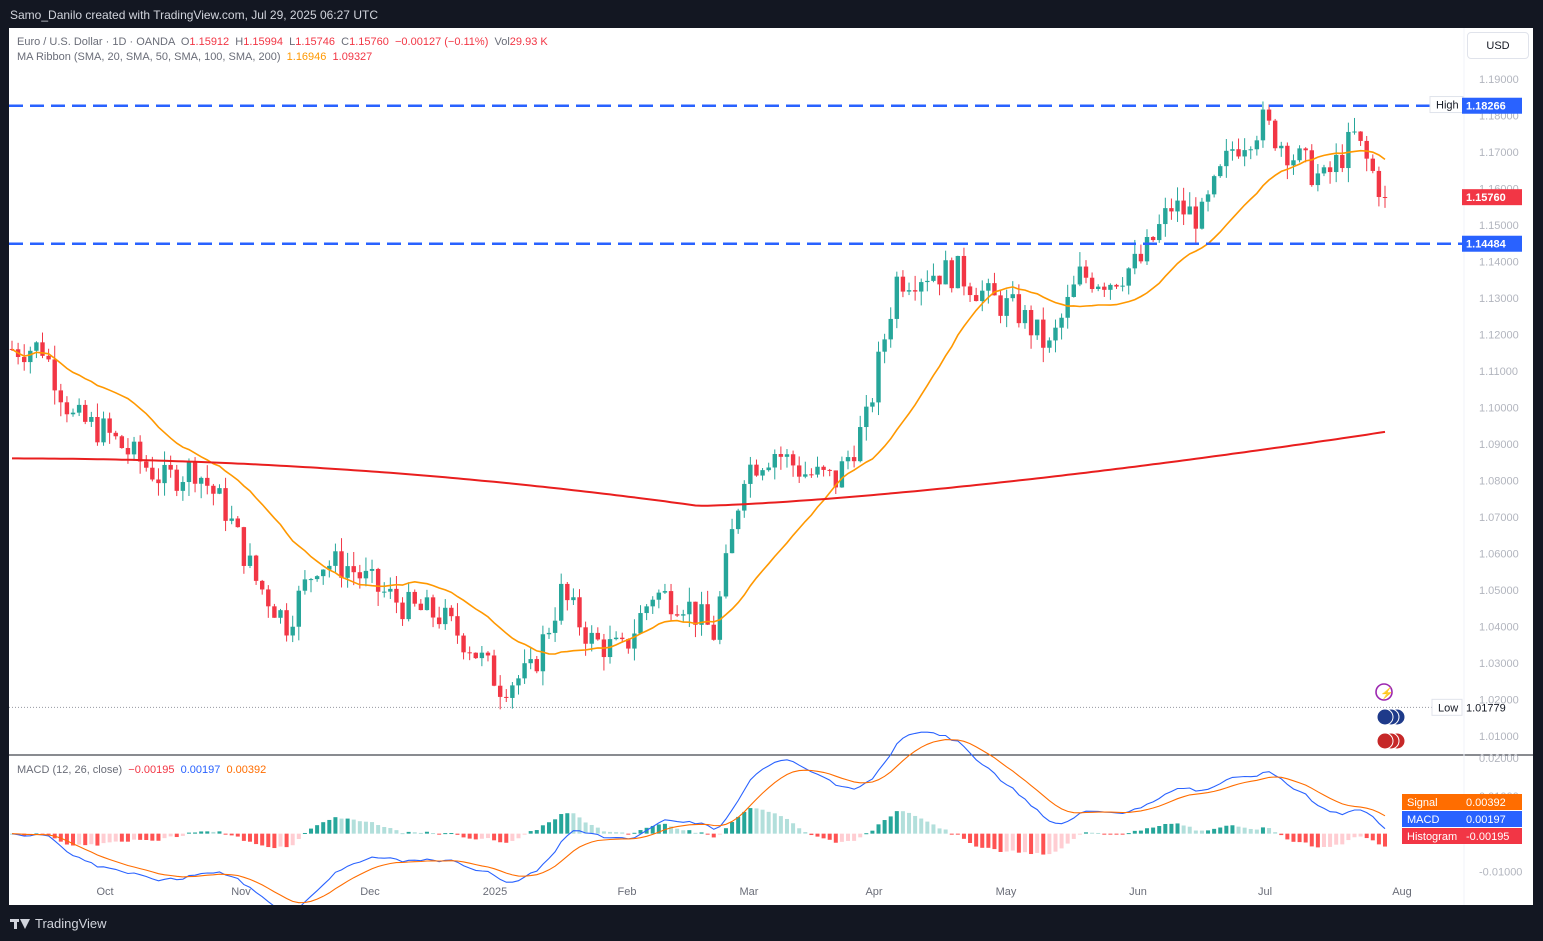 The image size is (1543, 941). I want to click on last-price-label-bg, so click(1492, 197).